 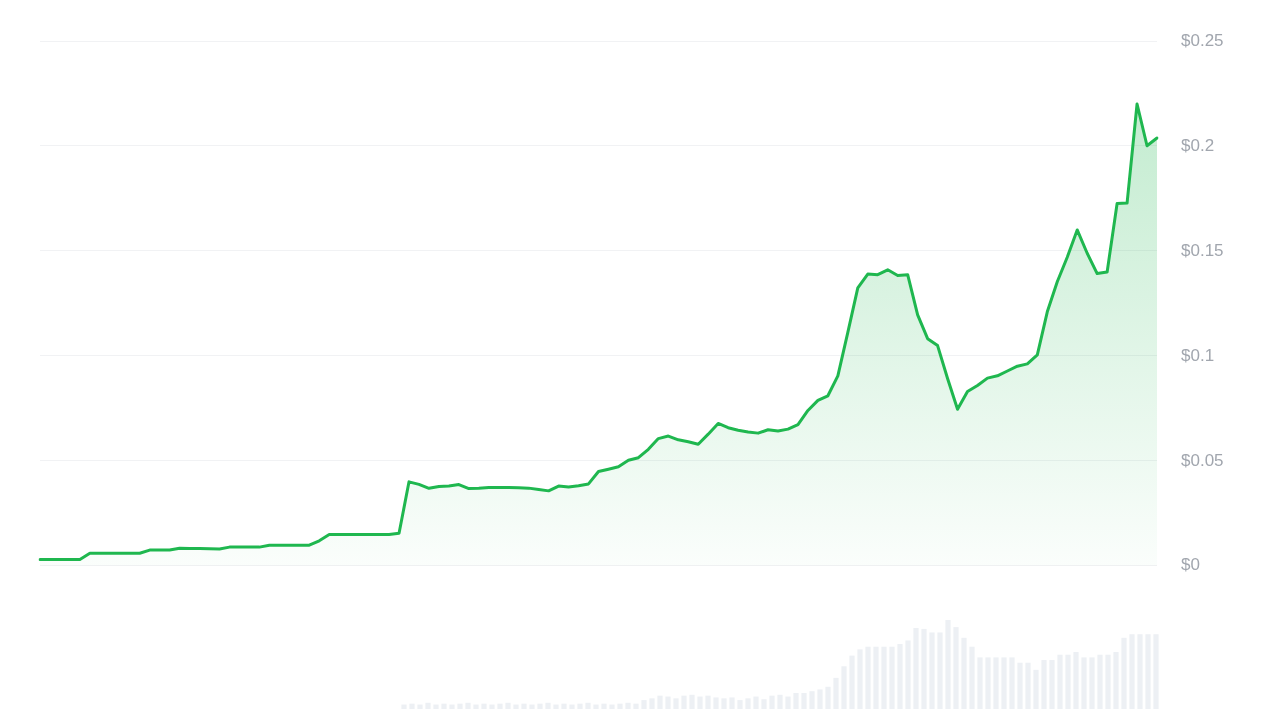 What do you see at coordinates (1190, 565) in the screenshot?
I see `y-tick-label: $0` at bounding box center [1190, 565].